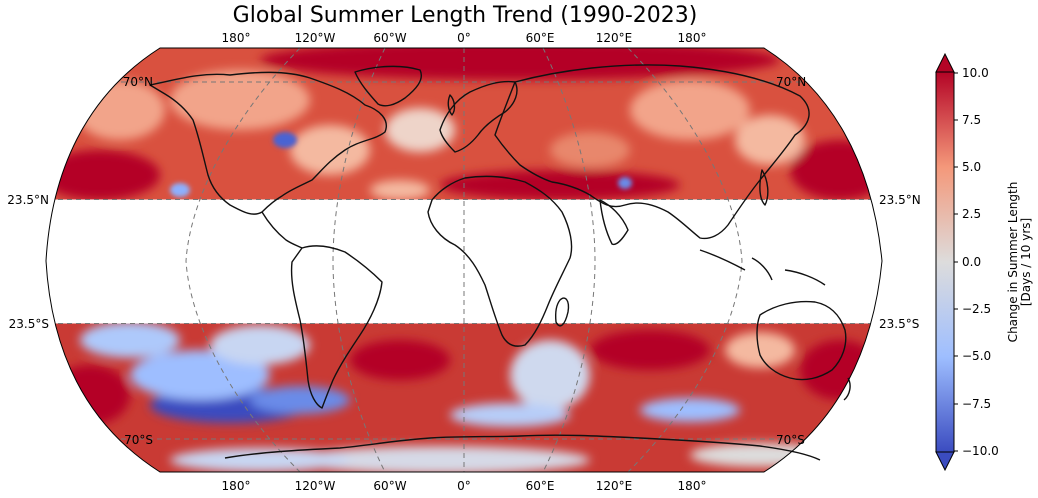  Describe the element at coordinates (945, 461) in the screenshot. I see `colorbar-extend-min` at that location.